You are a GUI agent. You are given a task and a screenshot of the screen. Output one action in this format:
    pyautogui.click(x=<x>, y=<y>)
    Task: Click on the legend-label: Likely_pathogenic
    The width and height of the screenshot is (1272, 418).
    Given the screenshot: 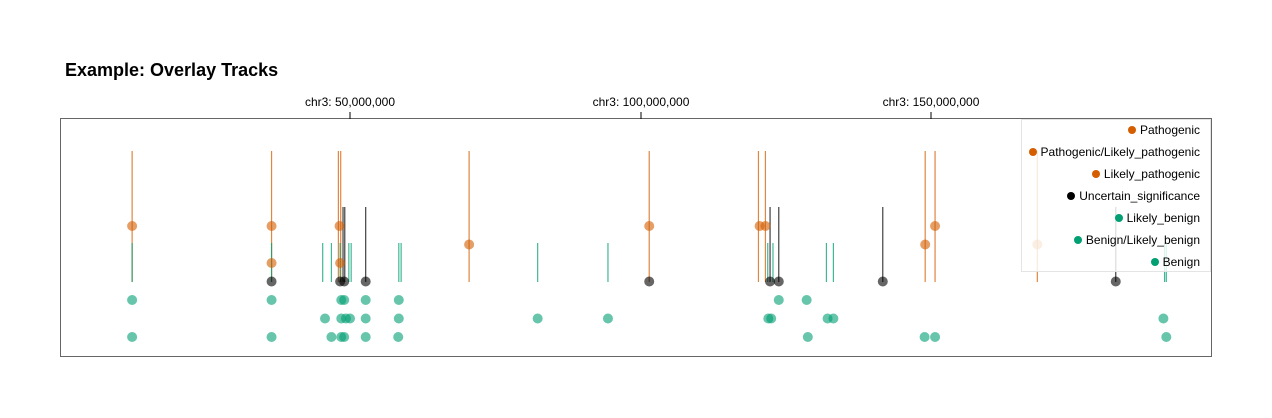 What is the action you would take?
    pyautogui.click(x=1151, y=174)
    